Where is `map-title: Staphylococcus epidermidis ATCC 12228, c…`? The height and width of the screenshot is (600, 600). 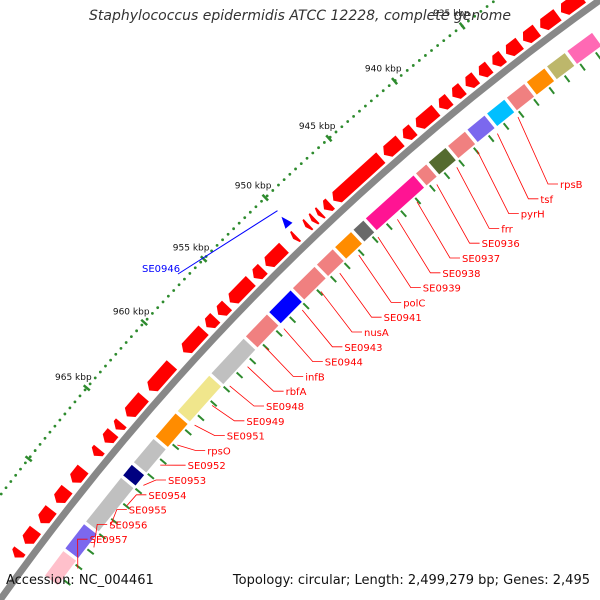
map-title: Staphylococcus epidermidis ATCC 12228, c… is located at coordinates (299, 16).